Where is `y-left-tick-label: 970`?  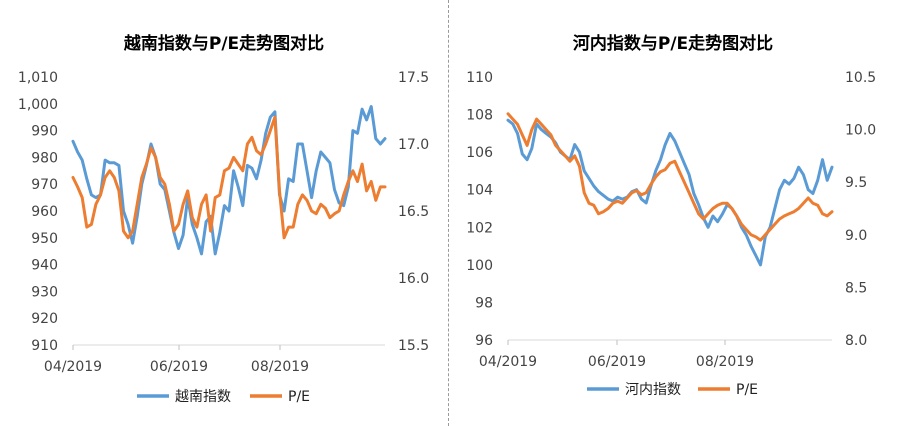
y-left-tick-label: 970 is located at coordinates (44, 185).